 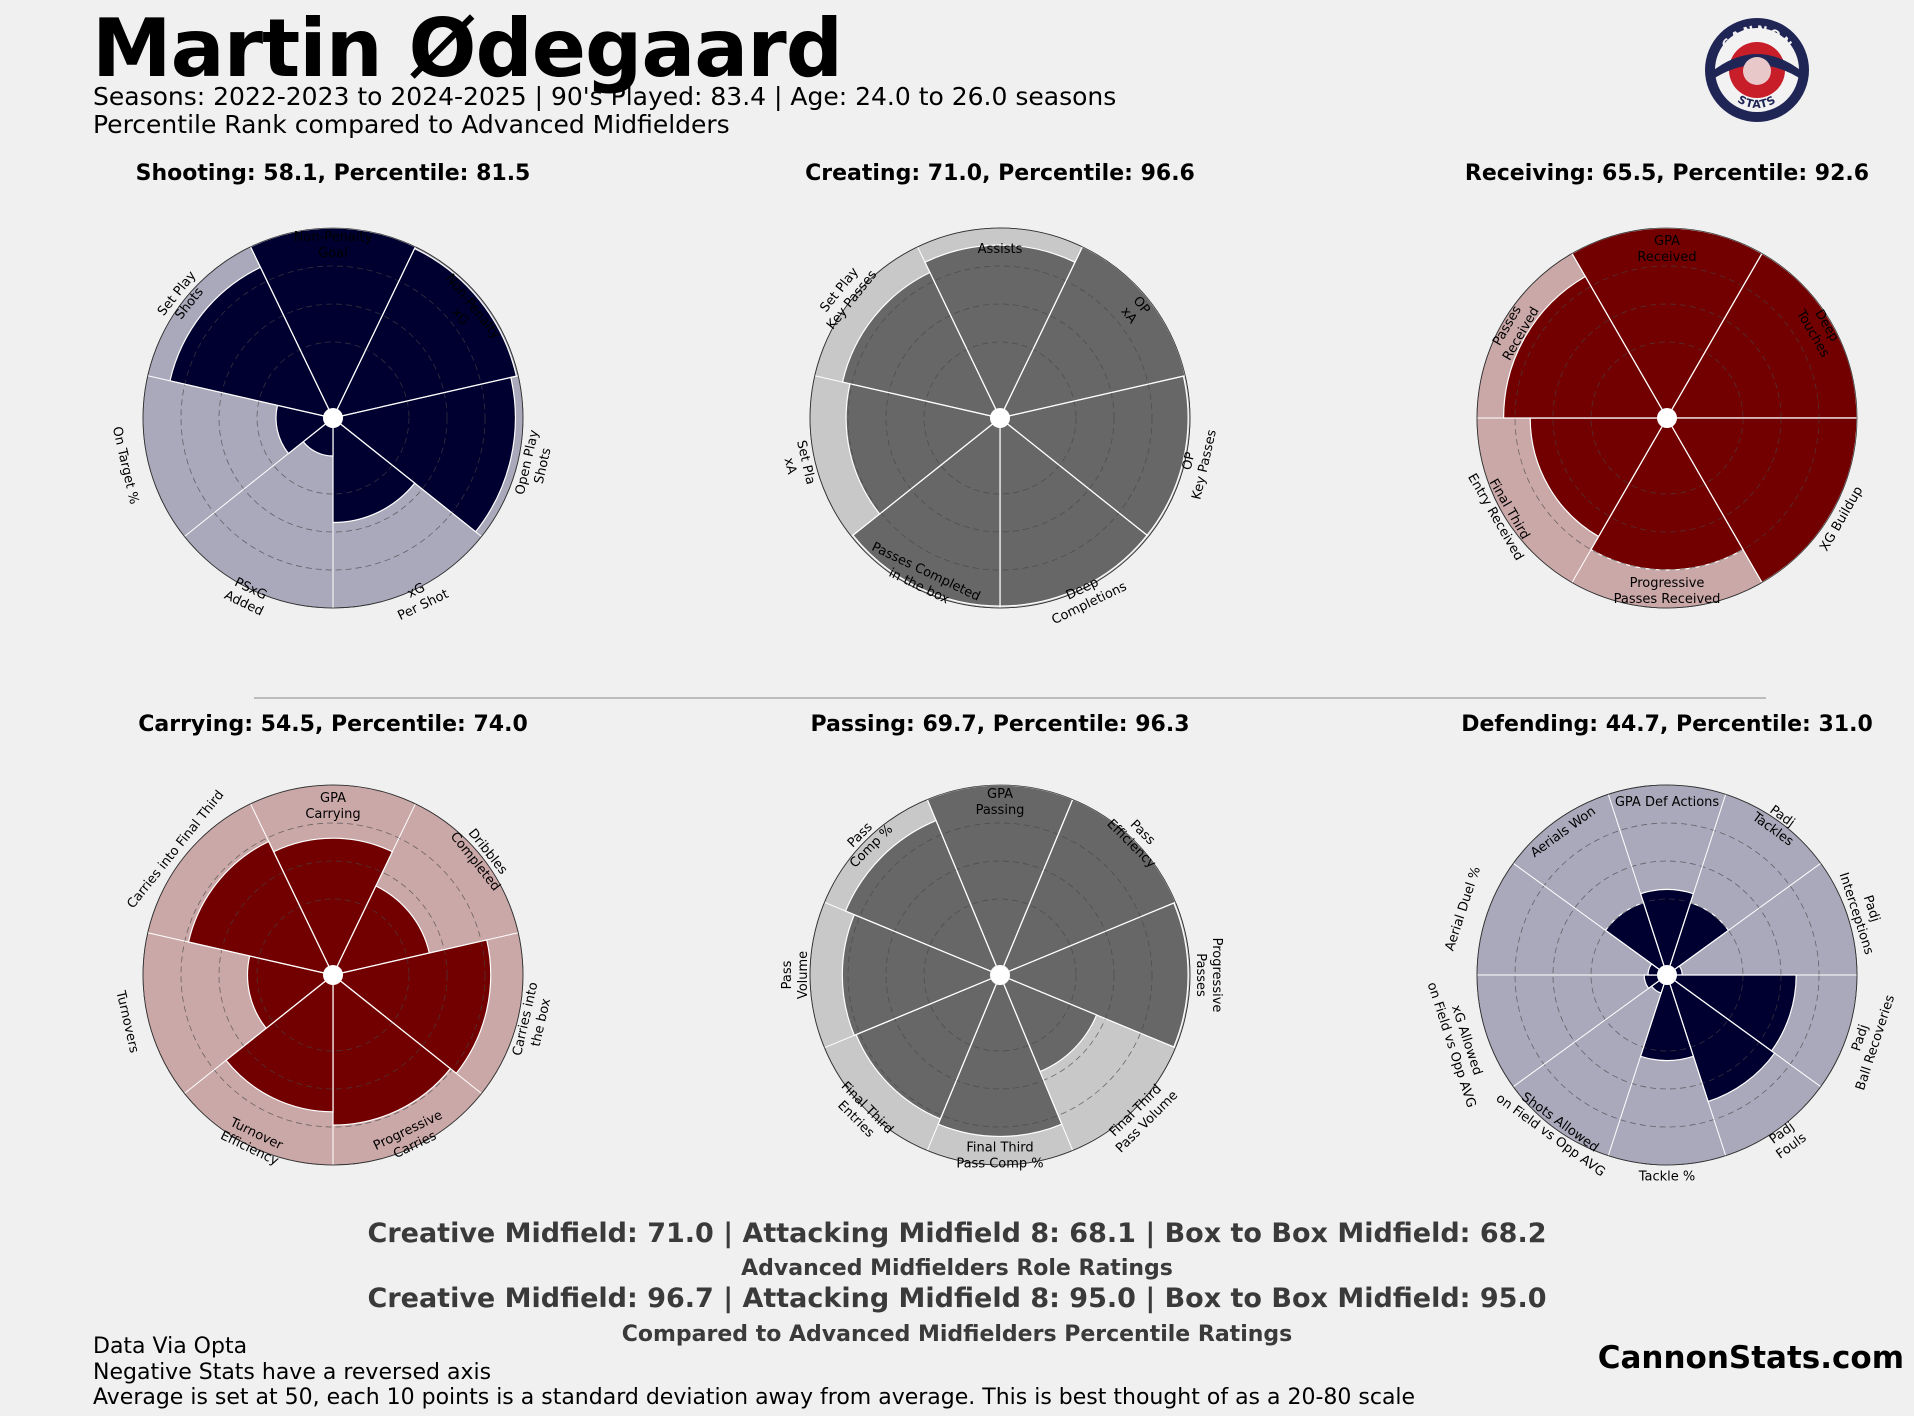 I want to click on category-label: GPA Def Actions, so click(x=1667, y=802).